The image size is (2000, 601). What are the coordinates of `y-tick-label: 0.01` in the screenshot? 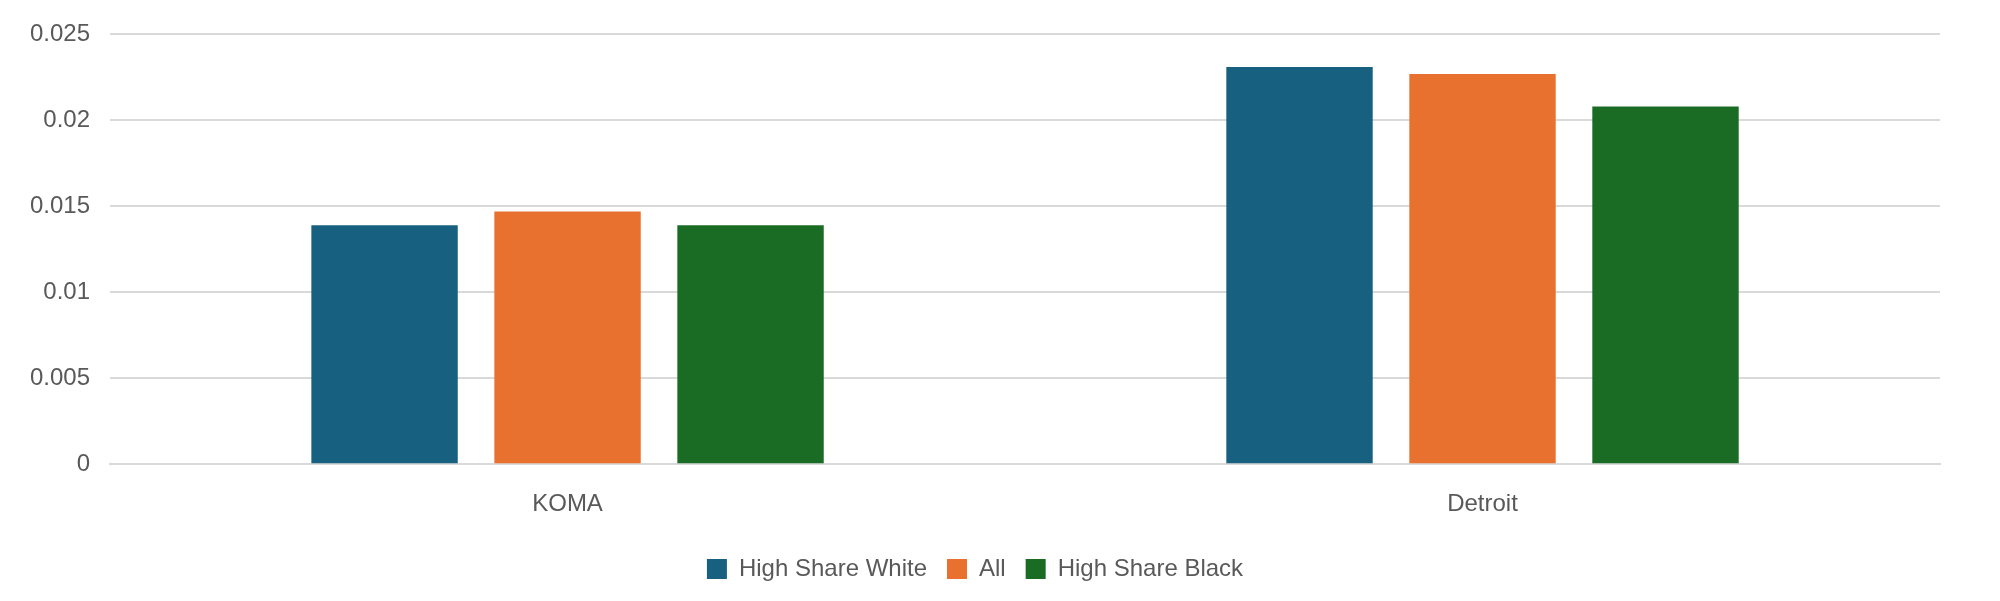 It's located at (67, 290).